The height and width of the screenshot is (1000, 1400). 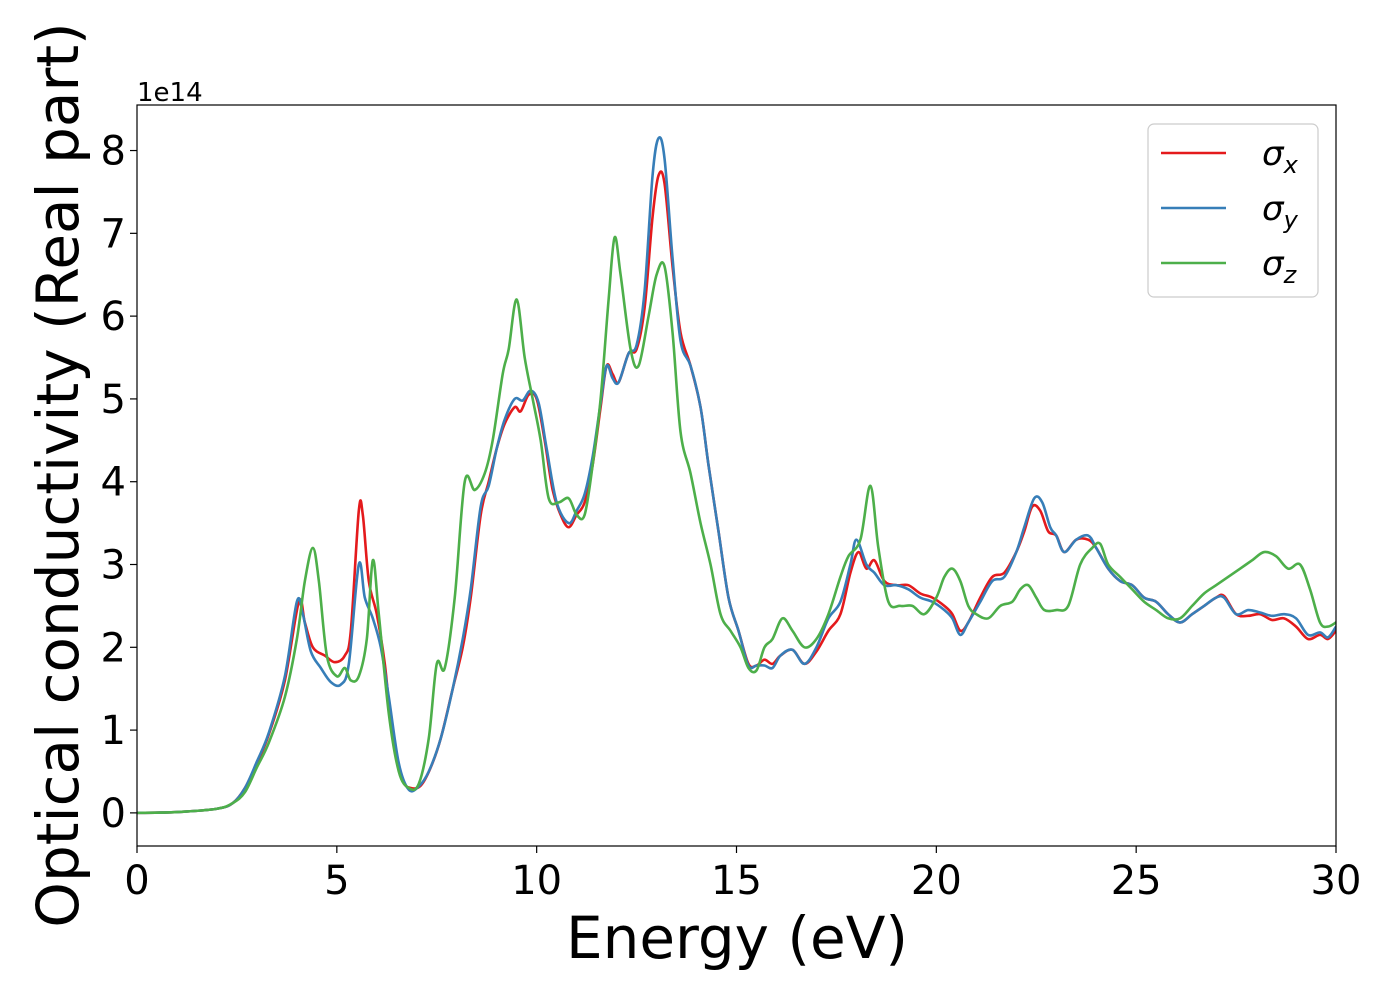 I want to click on y-tick-label: 2, so click(x=113, y=648).